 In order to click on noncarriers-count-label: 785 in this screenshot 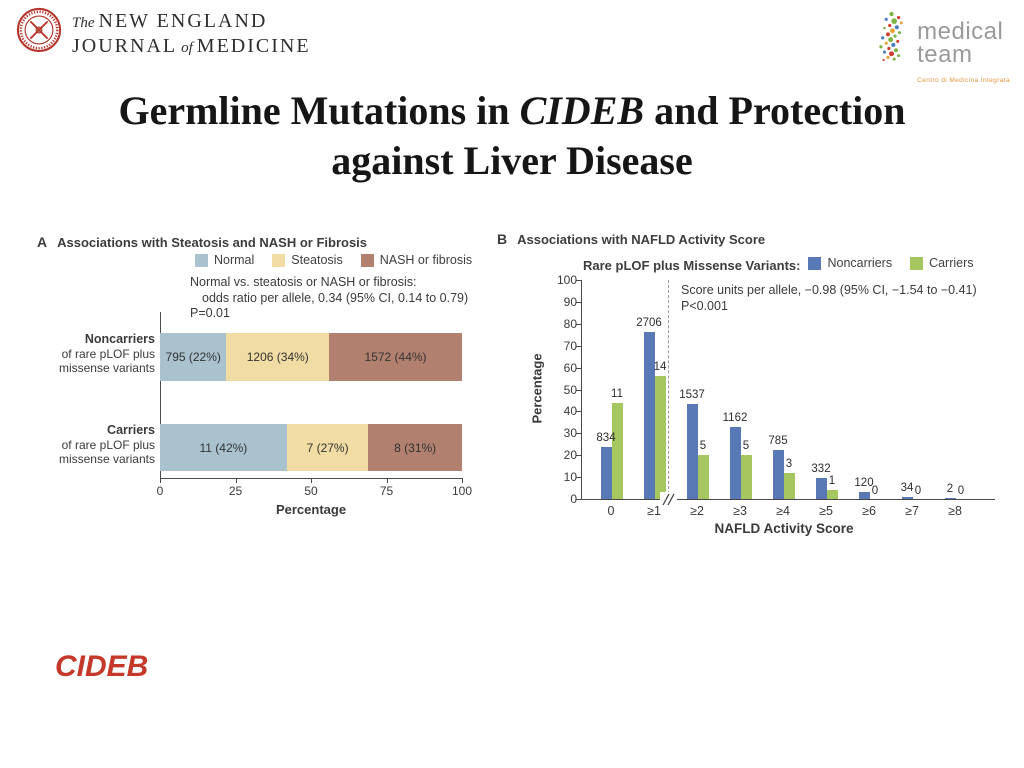, I will do `click(778, 441)`.